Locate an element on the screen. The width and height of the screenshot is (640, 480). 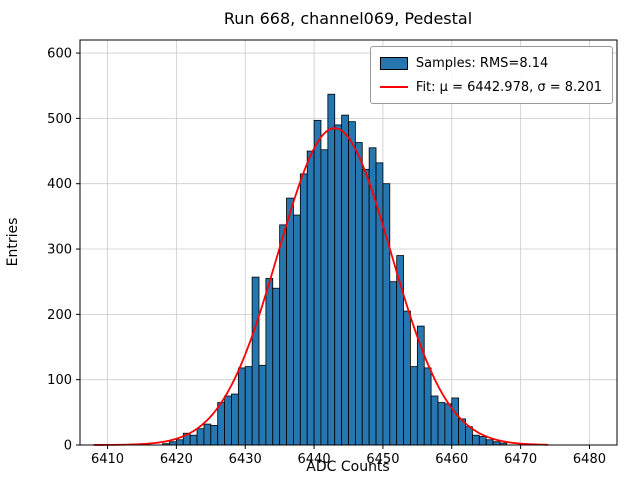
y-tick-label: 400 is located at coordinates (59, 184).